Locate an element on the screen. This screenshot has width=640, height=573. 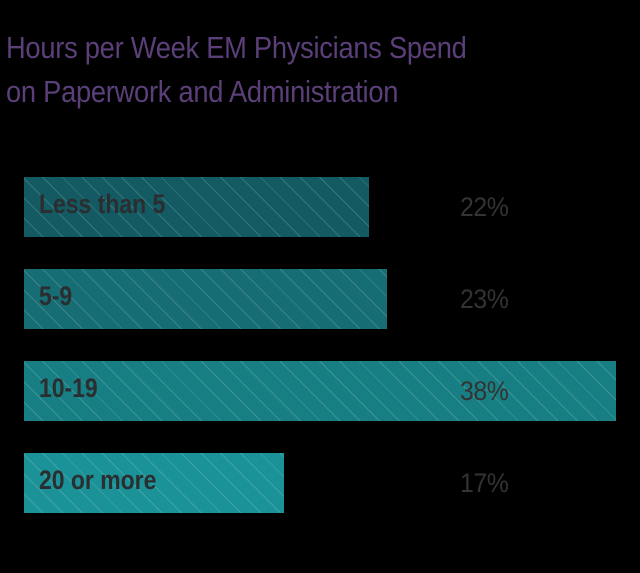
value-label: 22% is located at coordinates (484, 207).